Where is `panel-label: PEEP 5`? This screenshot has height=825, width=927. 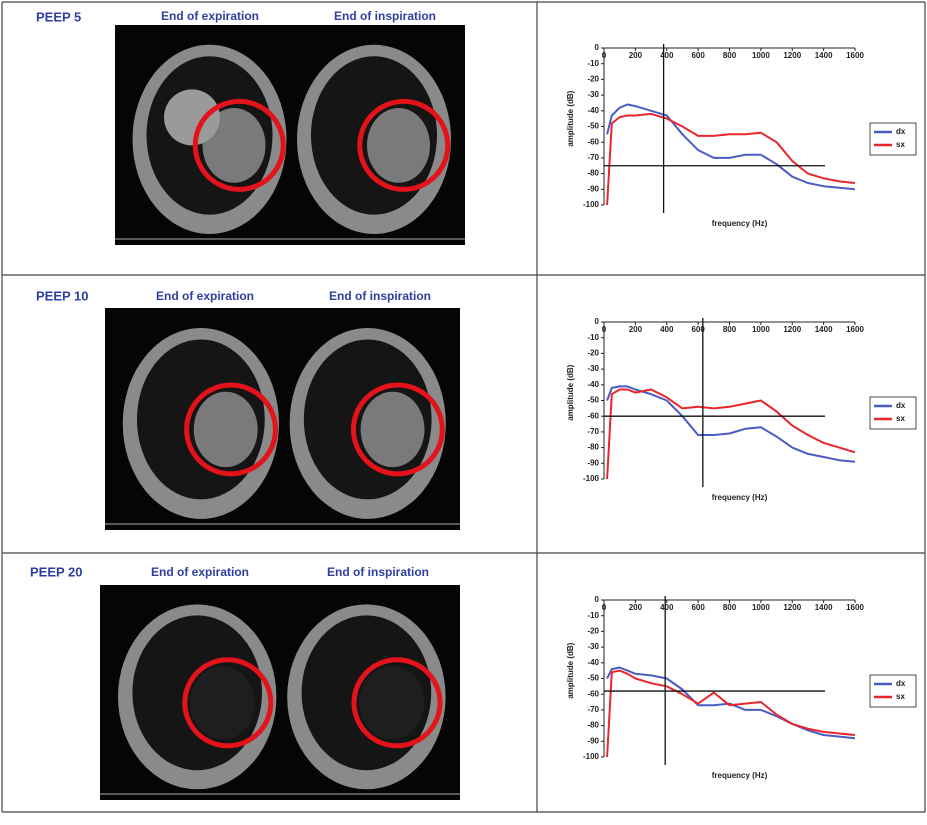 panel-label: PEEP 5 is located at coordinates (58, 16).